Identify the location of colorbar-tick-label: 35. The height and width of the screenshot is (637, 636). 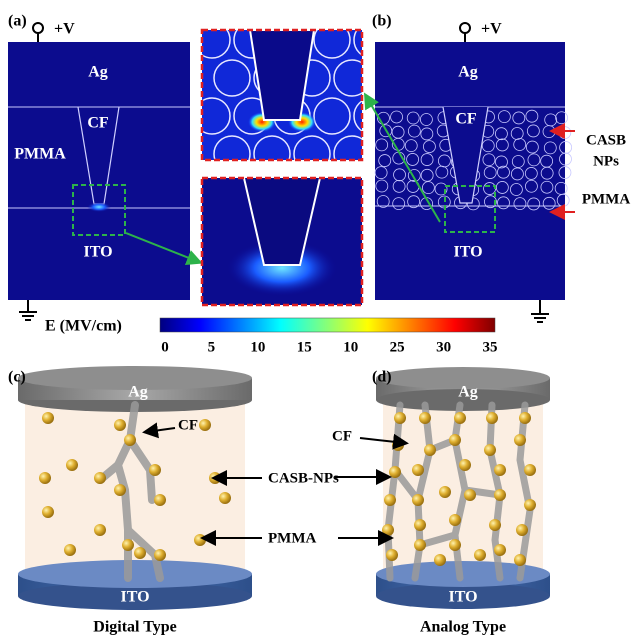
(490, 347).